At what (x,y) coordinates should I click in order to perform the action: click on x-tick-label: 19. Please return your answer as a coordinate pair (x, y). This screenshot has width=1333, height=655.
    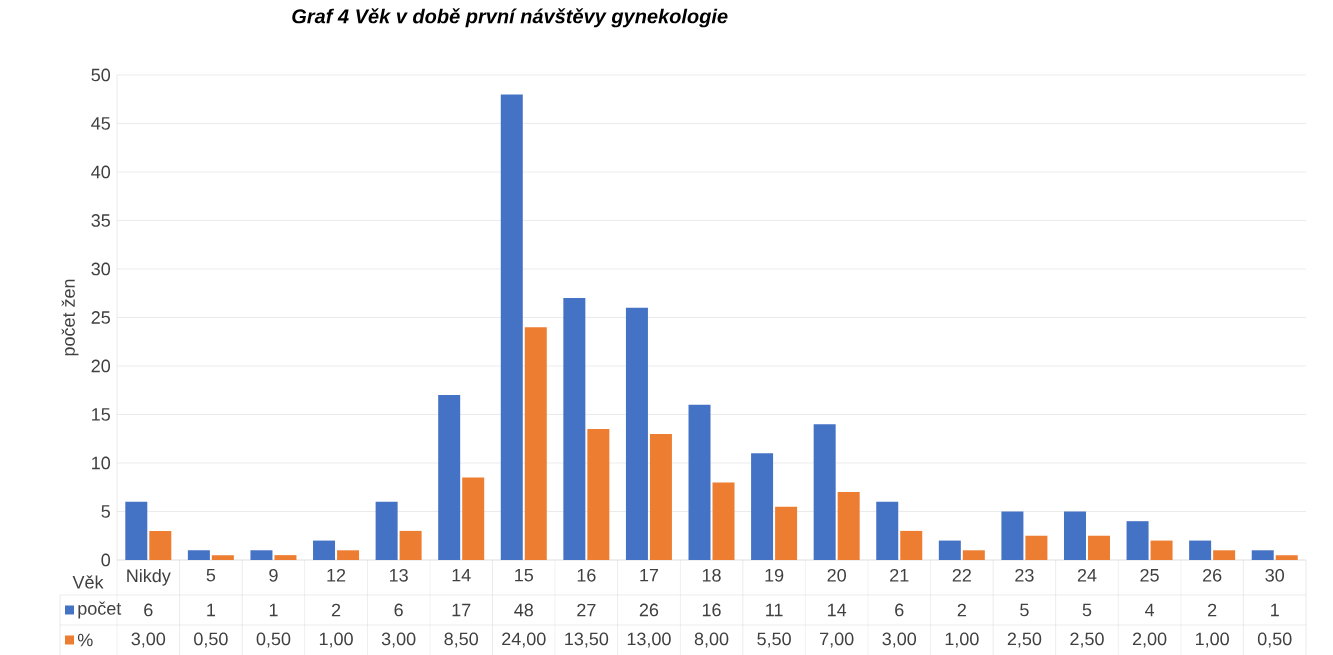
    Looking at the image, I should click on (774, 575).